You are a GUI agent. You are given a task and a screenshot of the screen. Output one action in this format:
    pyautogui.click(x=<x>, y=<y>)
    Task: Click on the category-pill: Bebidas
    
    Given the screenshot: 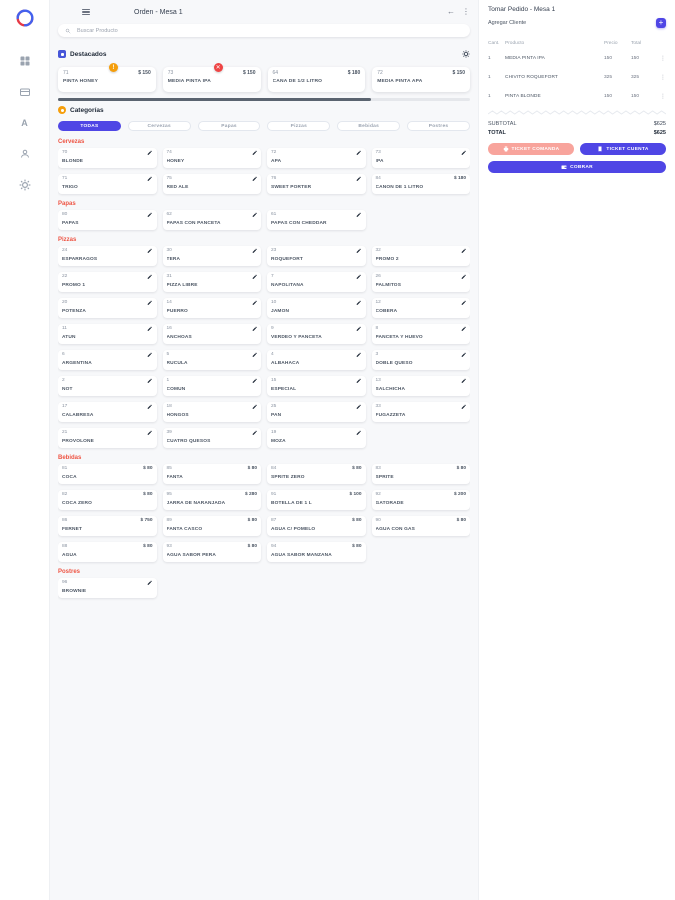 What is the action you would take?
    pyautogui.click(x=369, y=126)
    